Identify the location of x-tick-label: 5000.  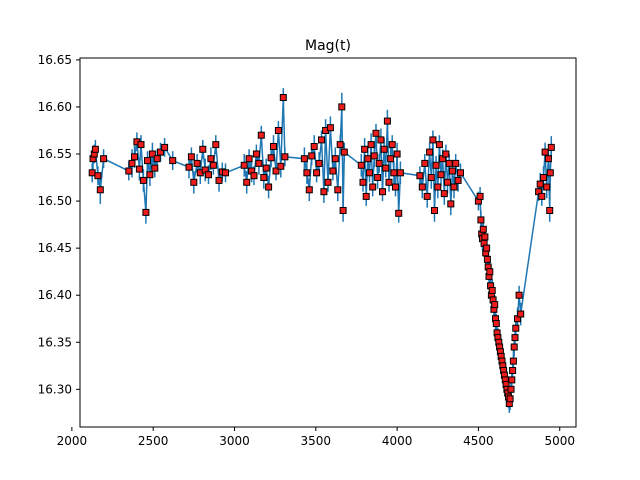
(559, 441).